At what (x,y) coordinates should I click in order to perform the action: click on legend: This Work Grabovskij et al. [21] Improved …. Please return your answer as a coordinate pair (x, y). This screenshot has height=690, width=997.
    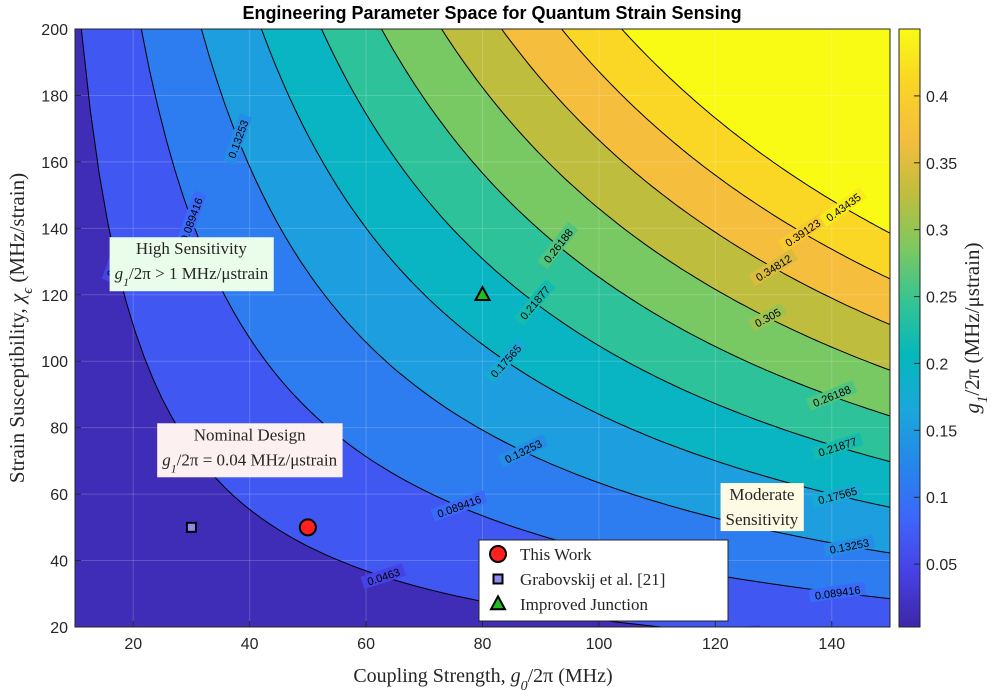
    Looking at the image, I should click on (603, 580).